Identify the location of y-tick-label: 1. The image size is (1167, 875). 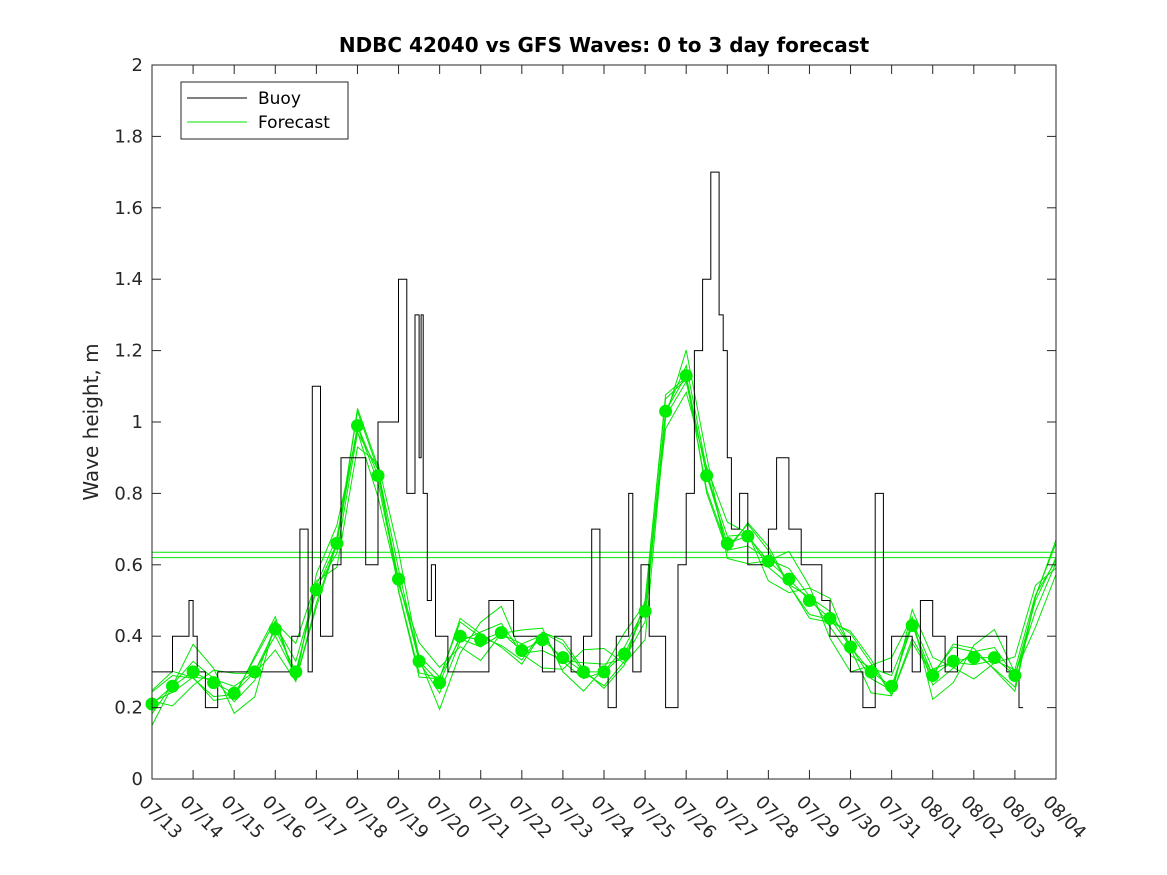
(137, 422).